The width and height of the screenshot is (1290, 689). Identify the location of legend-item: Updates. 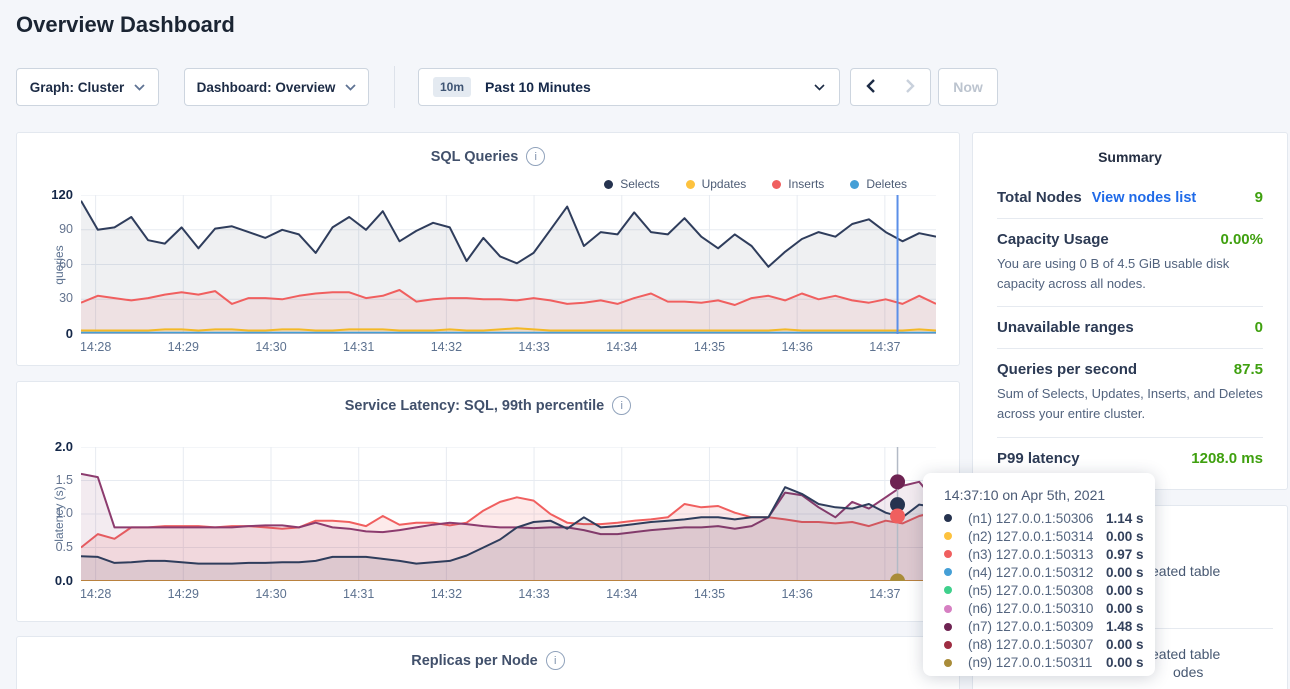
(715, 184).